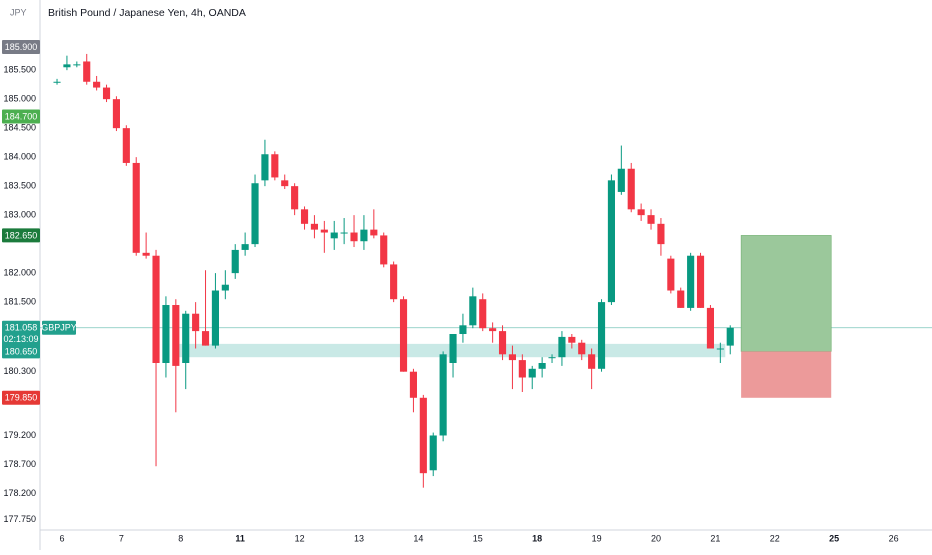 This screenshot has width=932, height=555. I want to click on price-label: 179.850, so click(21, 398).